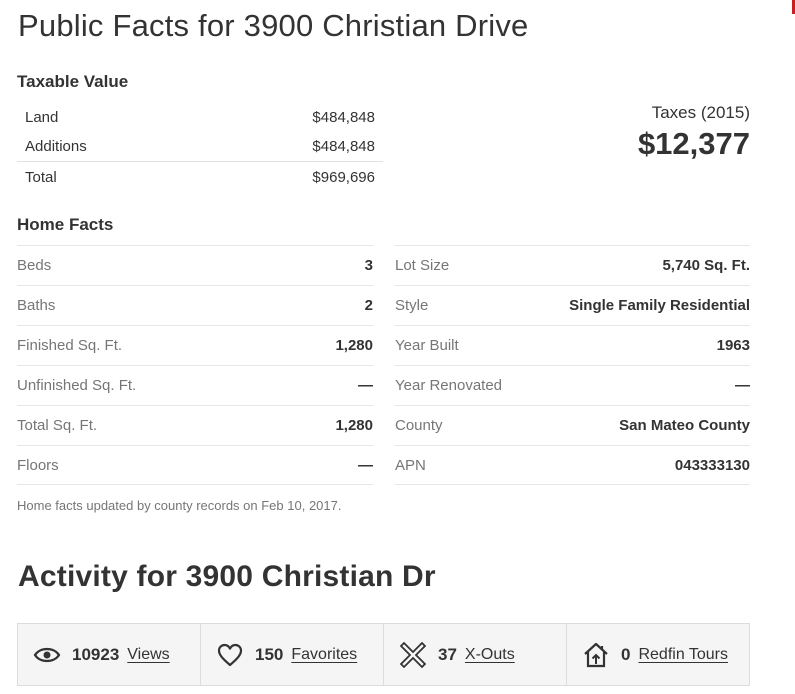 This screenshot has height=694, width=795. I want to click on fact-row-style: Style Single Family Residential, so click(572, 305).